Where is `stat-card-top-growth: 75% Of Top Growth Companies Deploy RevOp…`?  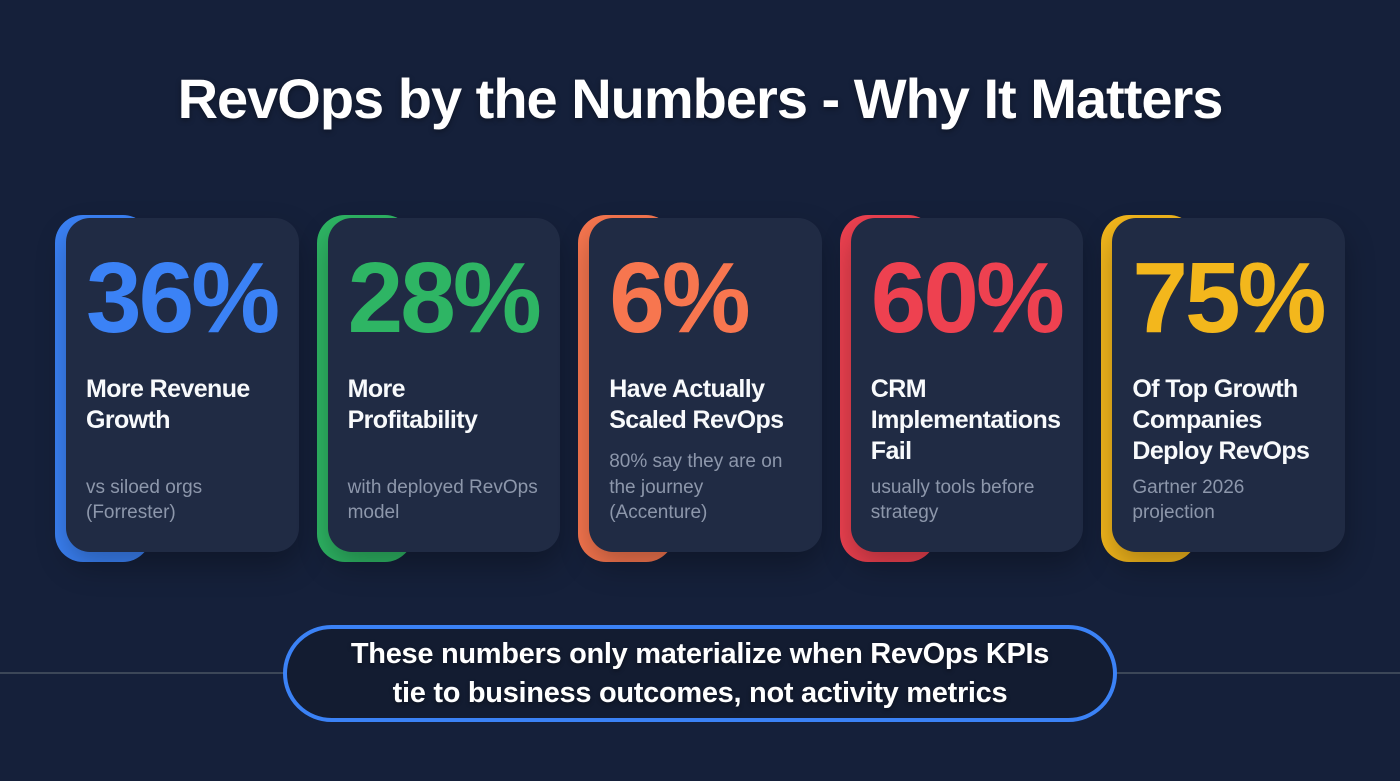 stat-card-top-growth: 75% Of Top Growth Companies Deploy RevOp… is located at coordinates (1223, 388).